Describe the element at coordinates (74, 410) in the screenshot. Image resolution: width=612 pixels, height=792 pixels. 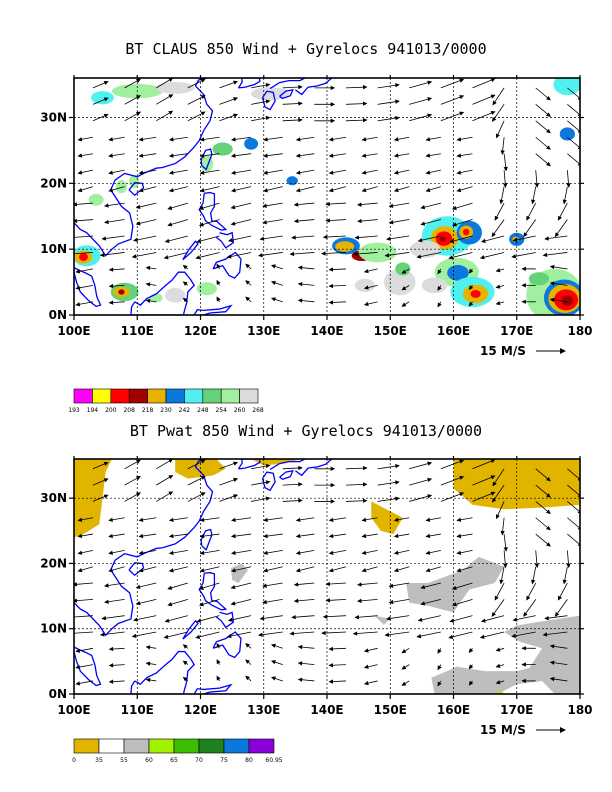
I see `colorbar-level-label: 193` at that location.